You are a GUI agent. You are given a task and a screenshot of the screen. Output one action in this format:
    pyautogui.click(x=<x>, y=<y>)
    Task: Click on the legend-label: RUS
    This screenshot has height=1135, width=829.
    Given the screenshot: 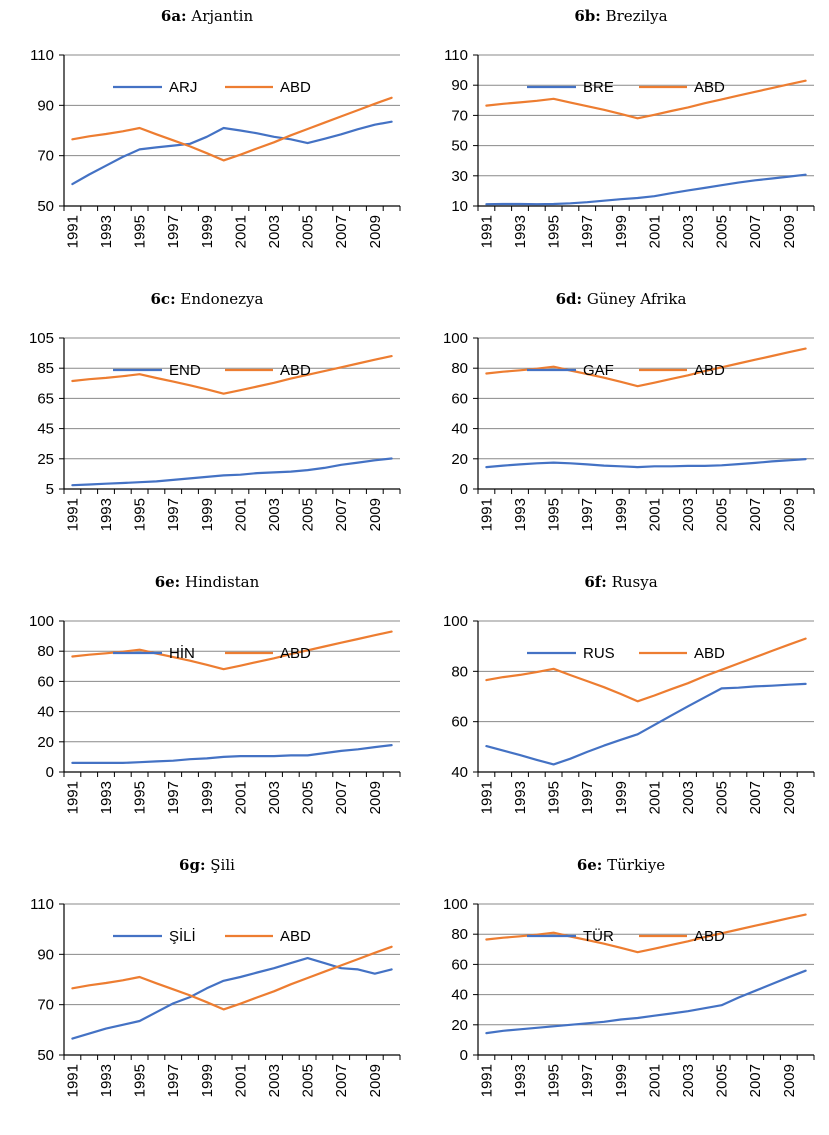 What is the action you would take?
    pyautogui.click(x=599, y=653)
    